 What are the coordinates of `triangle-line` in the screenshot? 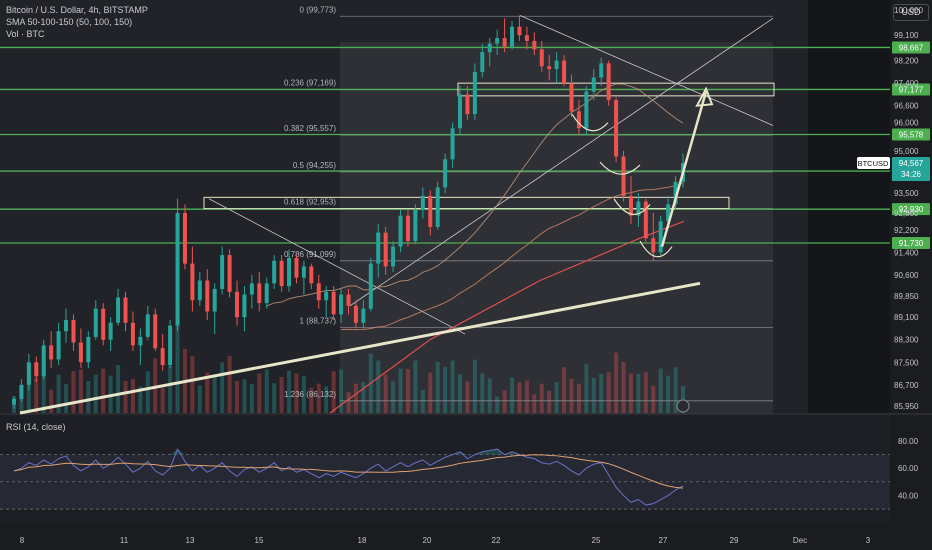 It's located at (646, 70).